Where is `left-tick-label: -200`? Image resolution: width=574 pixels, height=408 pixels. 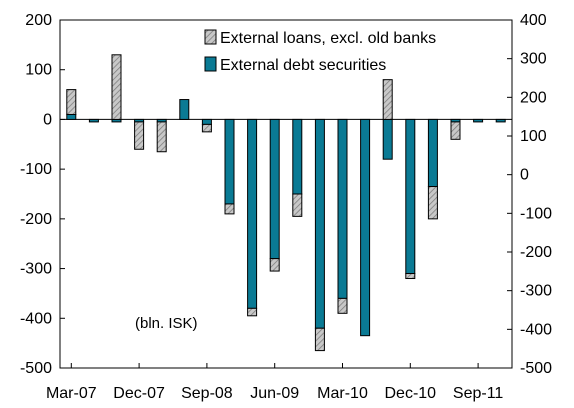
left-tick-label: -200 is located at coordinates (36, 219).